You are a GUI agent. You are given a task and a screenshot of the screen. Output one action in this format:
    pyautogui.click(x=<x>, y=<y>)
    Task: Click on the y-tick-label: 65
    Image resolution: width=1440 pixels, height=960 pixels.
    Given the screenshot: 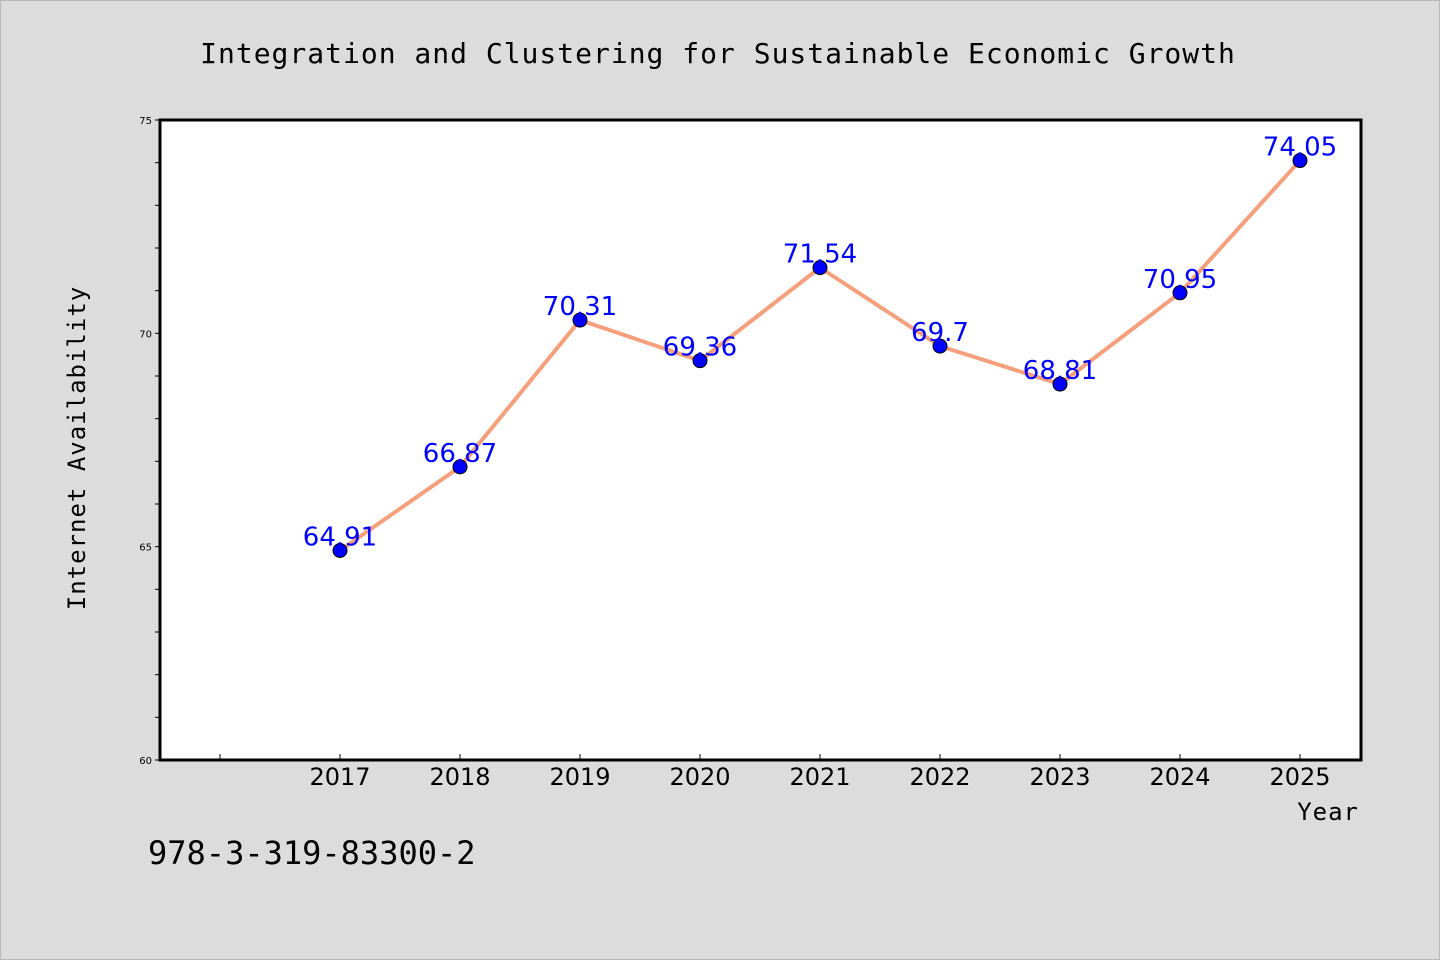 What is the action you would take?
    pyautogui.click(x=145, y=548)
    